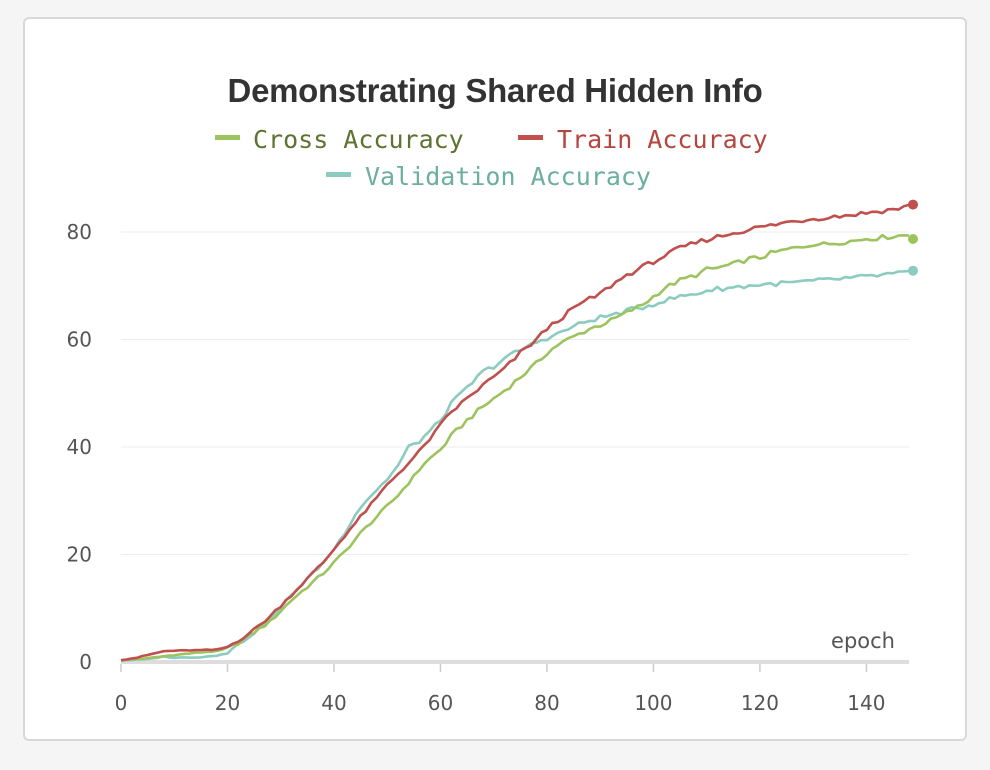  What do you see at coordinates (866, 703) in the screenshot?
I see `x-tick-label: 140` at bounding box center [866, 703].